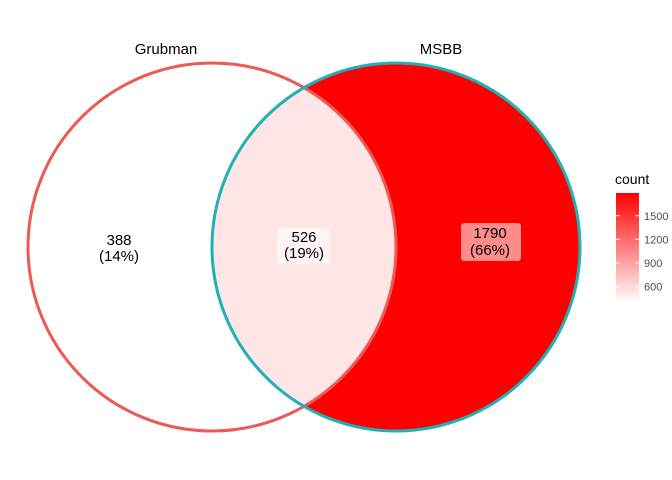 Image resolution: width=672 pixels, height=480 pixels. What do you see at coordinates (303, 237) in the screenshot?
I see `region-count-overlap: 526` at bounding box center [303, 237].